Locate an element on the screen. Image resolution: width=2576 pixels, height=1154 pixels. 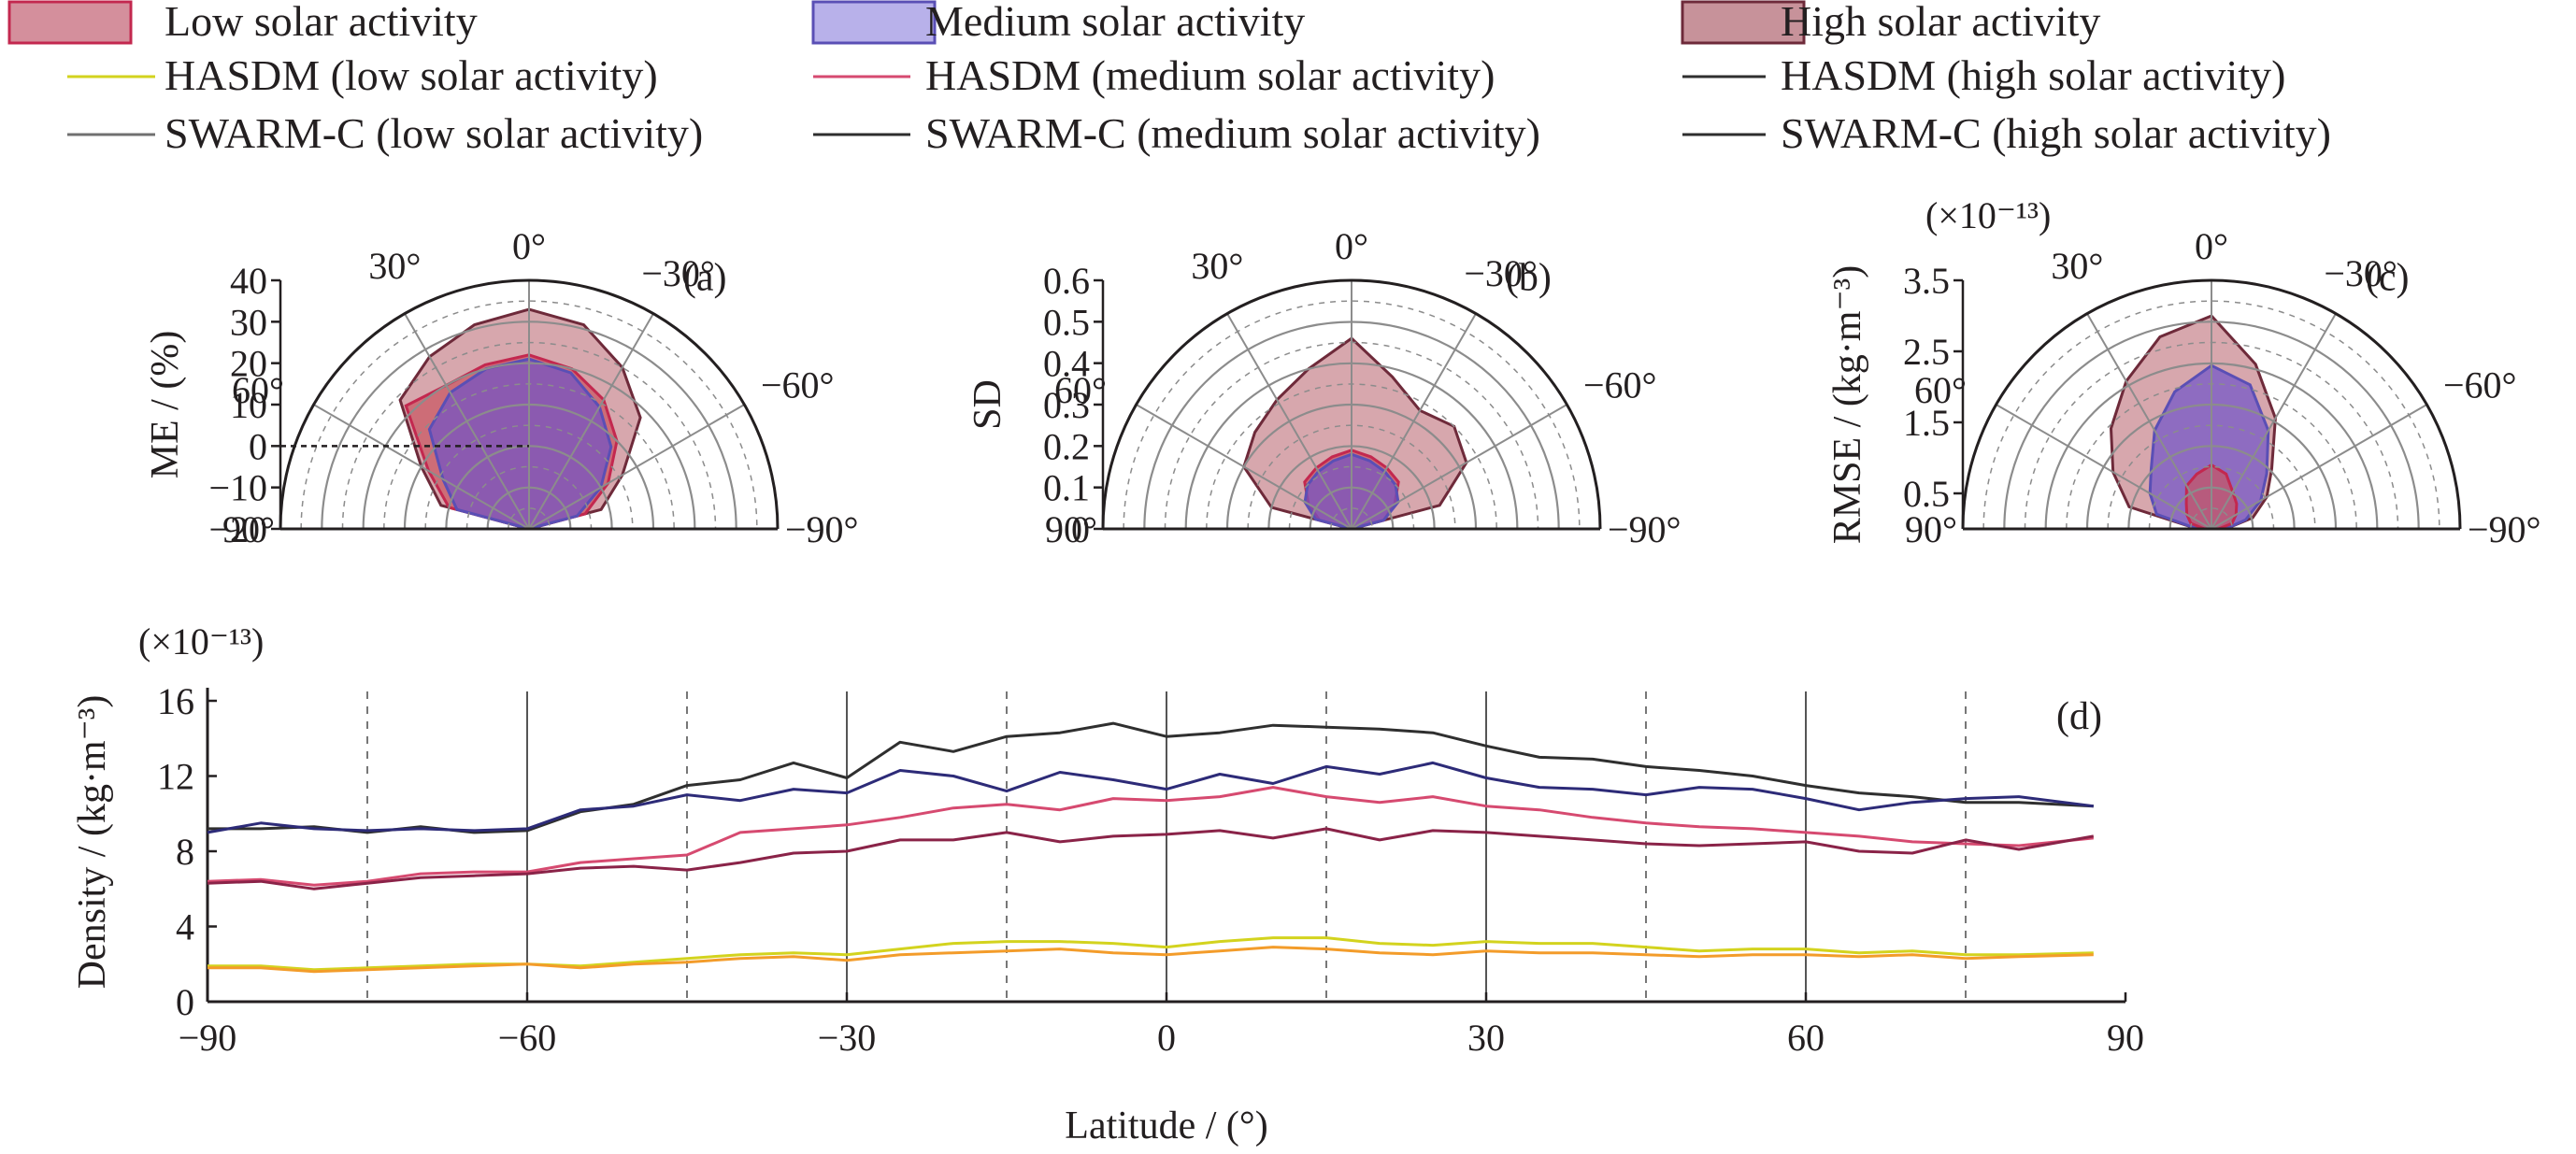
series-line-hasdm-medium-solar-activity- is located at coordinates (1150, 836).